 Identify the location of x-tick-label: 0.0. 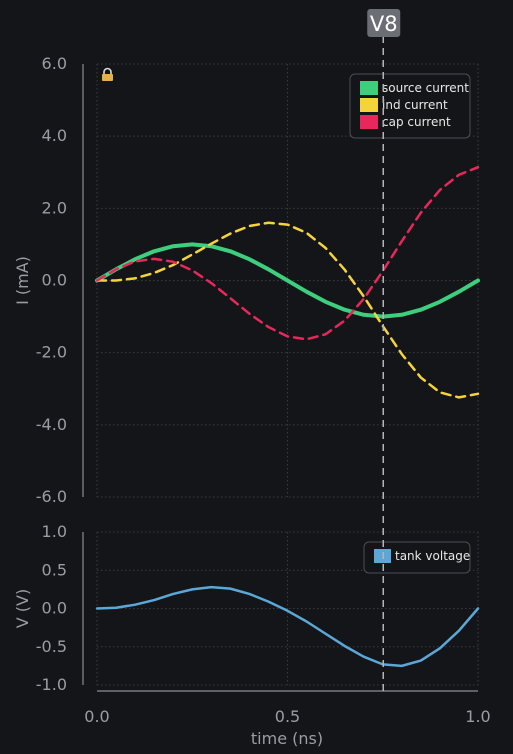
(96, 716).